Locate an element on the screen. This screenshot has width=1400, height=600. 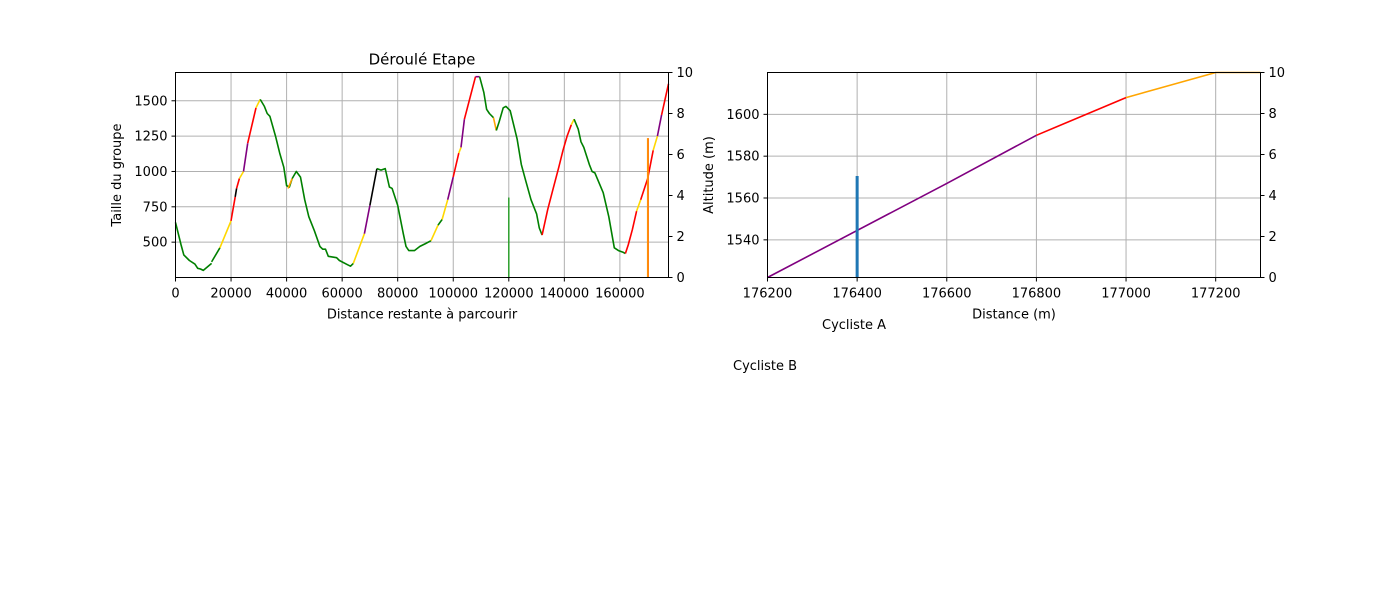
chart1-y2-tick-label: 4 is located at coordinates (681, 196).